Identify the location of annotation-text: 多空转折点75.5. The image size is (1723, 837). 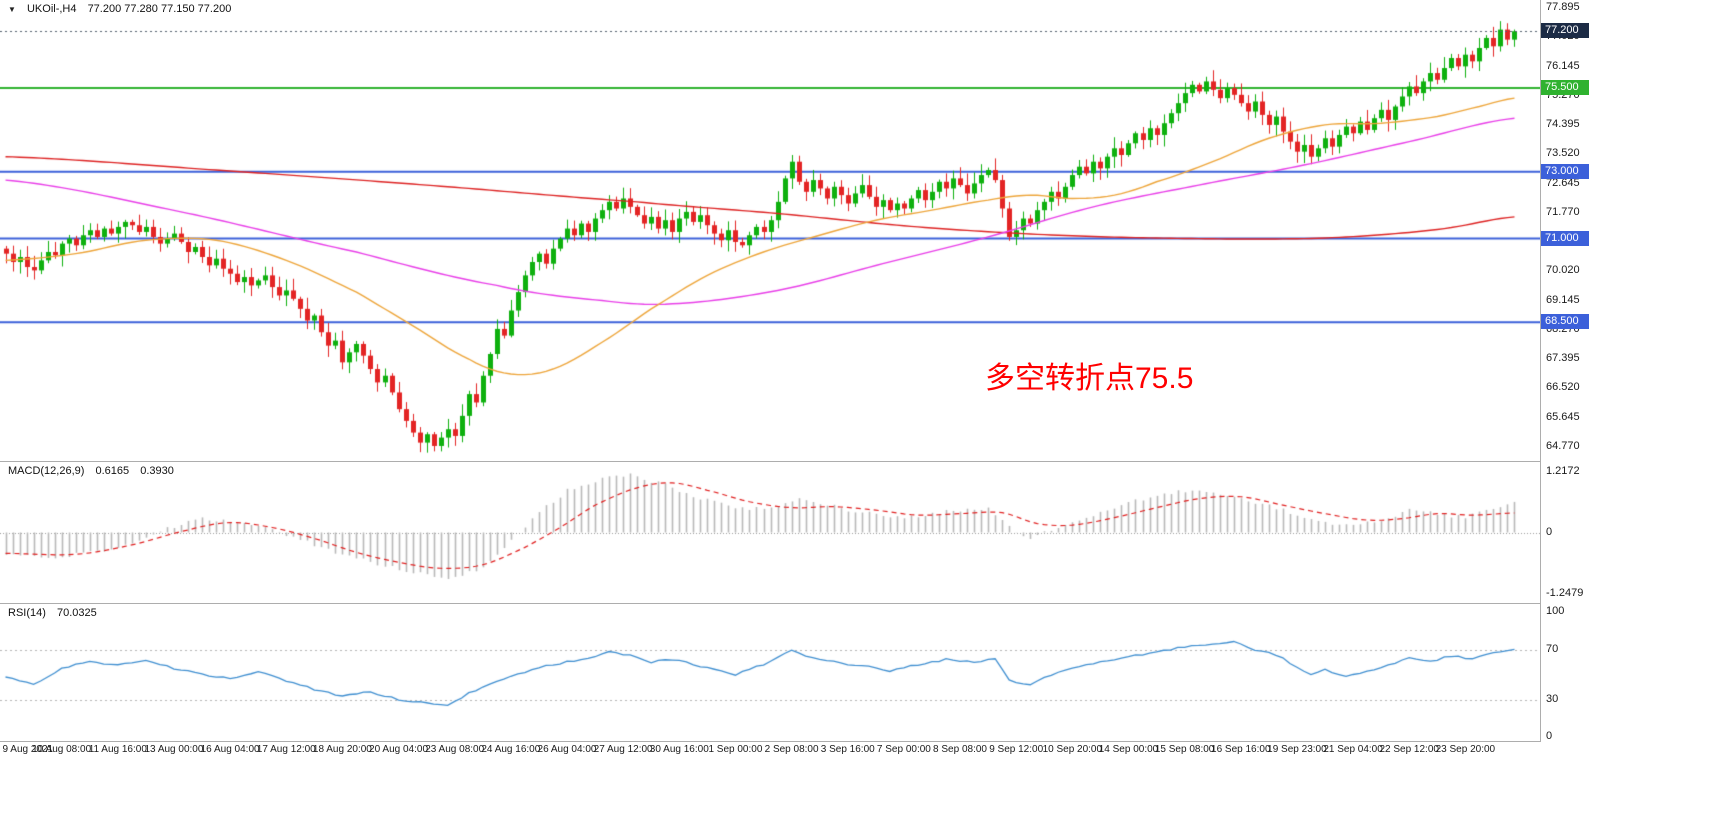
(1089, 378).